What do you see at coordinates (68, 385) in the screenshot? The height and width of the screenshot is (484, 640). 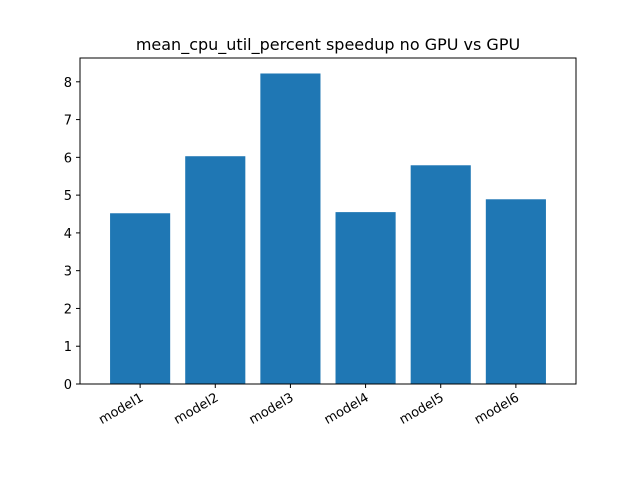 I see `y-tick-label: 0` at bounding box center [68, 385].